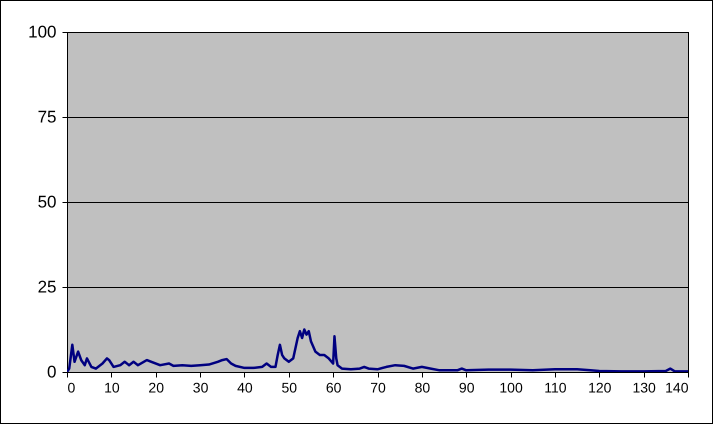 The image size is (713, 424). Describe the element at coordinates (112, 388) in the screenshot. I see `x-tick-label: 10` at that location.